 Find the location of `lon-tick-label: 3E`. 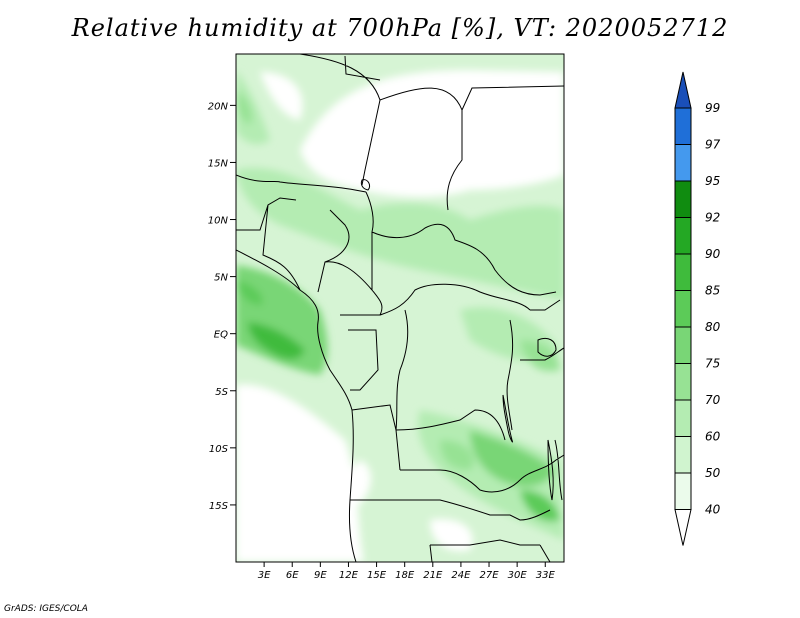

lon-tick-label: 3E is located at coordinates (264, 575).